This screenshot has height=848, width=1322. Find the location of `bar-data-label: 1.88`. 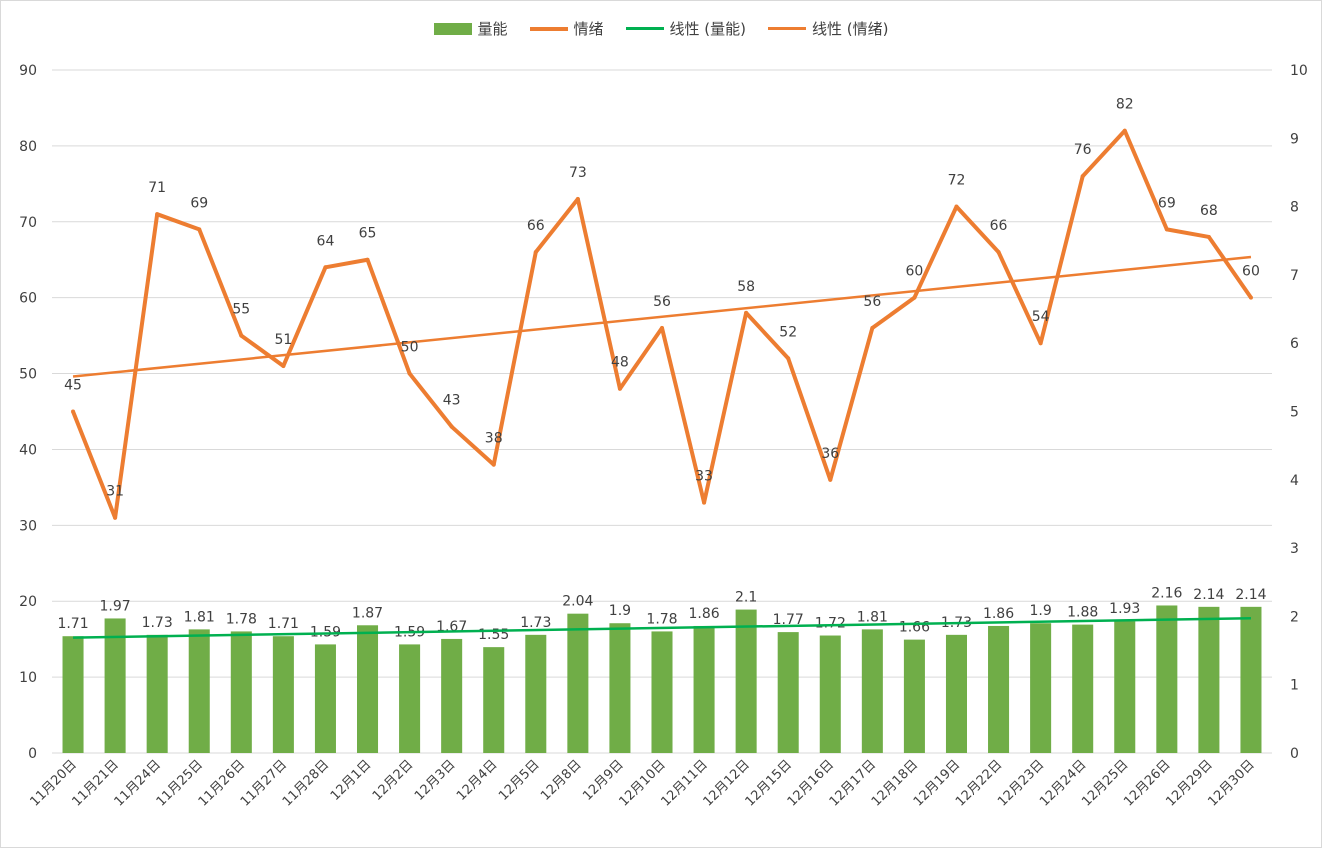

bar-data-label: 1.88 is located at coordinates (1082, 613).